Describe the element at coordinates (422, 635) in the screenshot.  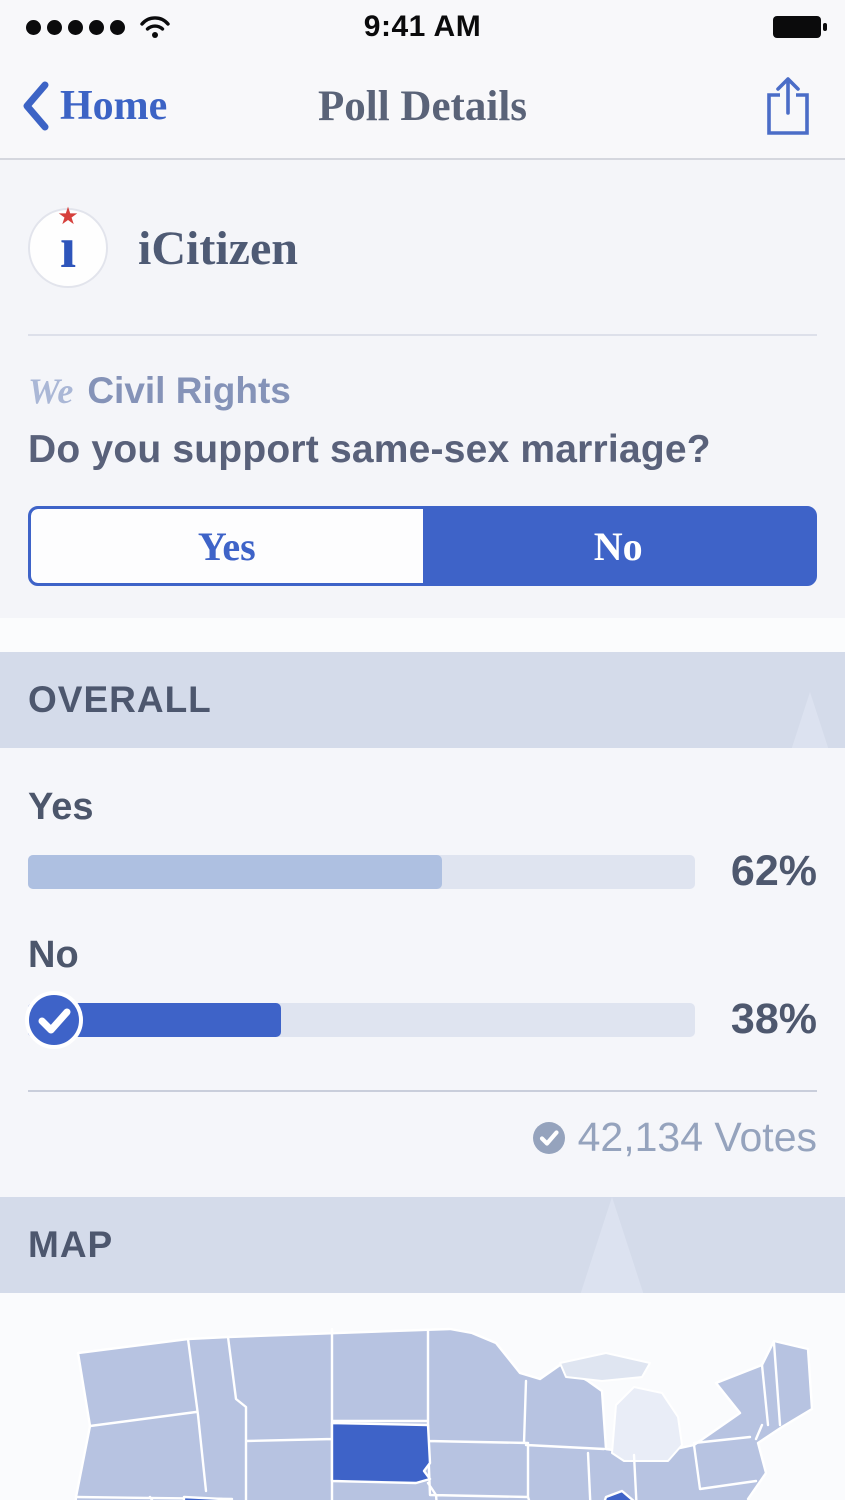
I see `spacer` at that location.